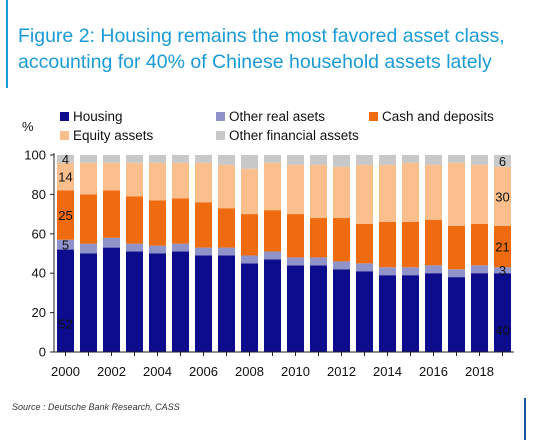 The height and width of the screenshot is (446, 540). I want to click on x-tick-label: 2000, so click(65, 371).